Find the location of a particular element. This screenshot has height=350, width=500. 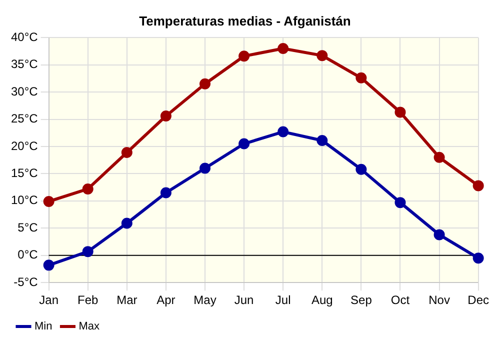

y-tick-label: 30°C is located at coordinates (24, 91).